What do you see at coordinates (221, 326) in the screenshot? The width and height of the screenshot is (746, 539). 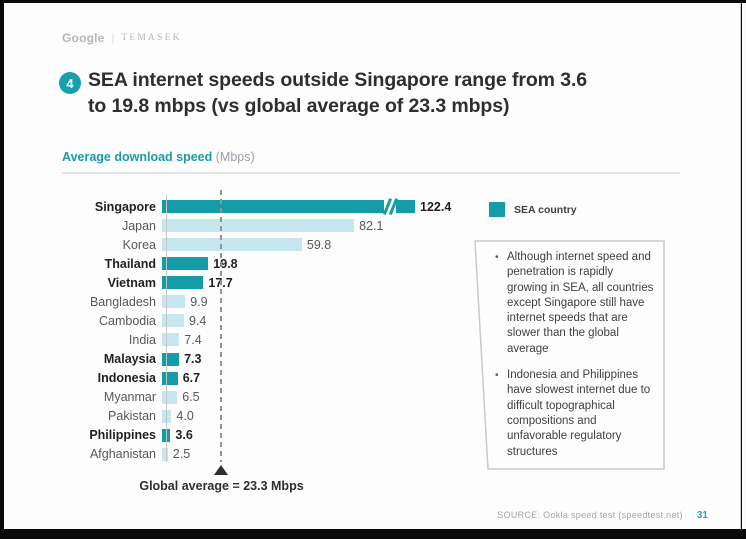 I see `global-average-dashed-line` at bounding box center [221, 326].